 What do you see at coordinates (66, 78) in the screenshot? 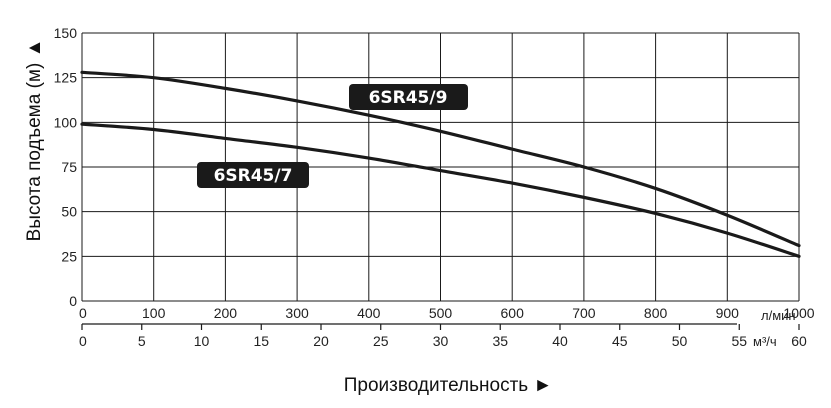
I see `y-tick-label: 125` at bounding box center [66, 78].